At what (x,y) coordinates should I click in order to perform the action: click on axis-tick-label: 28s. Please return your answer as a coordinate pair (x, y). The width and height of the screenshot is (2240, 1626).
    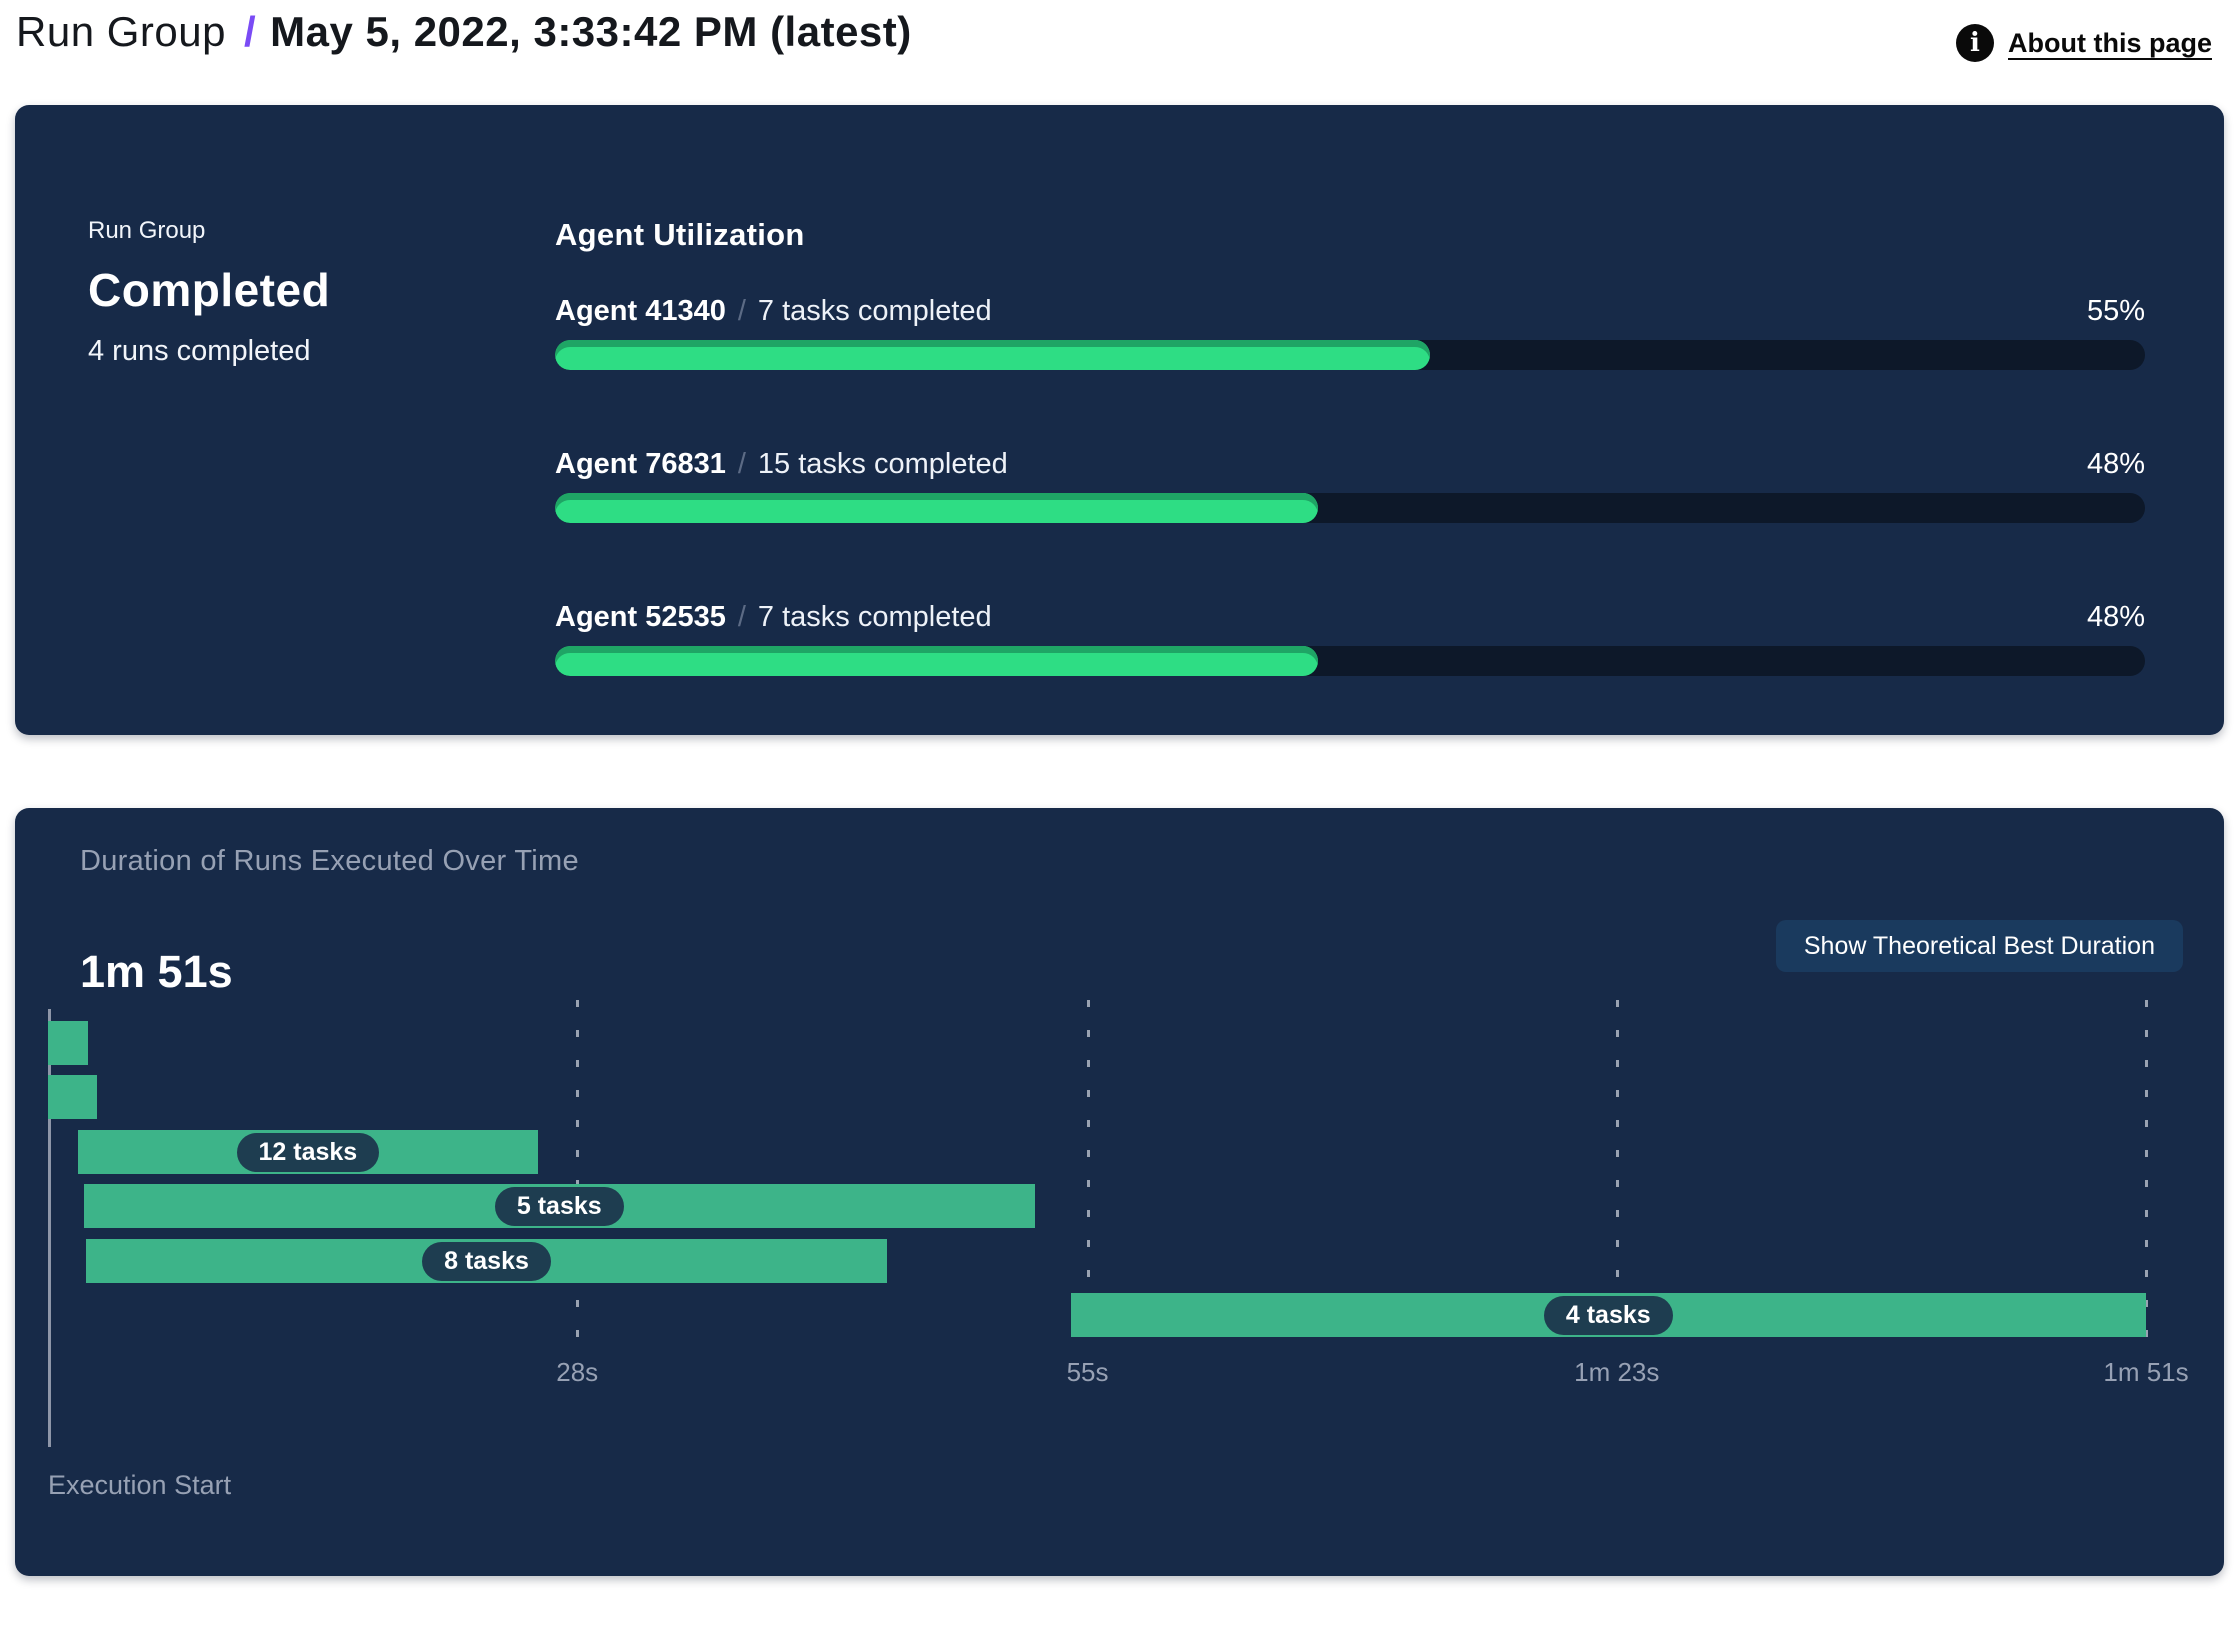
    Looking at the image, I should click on (577, 1372).